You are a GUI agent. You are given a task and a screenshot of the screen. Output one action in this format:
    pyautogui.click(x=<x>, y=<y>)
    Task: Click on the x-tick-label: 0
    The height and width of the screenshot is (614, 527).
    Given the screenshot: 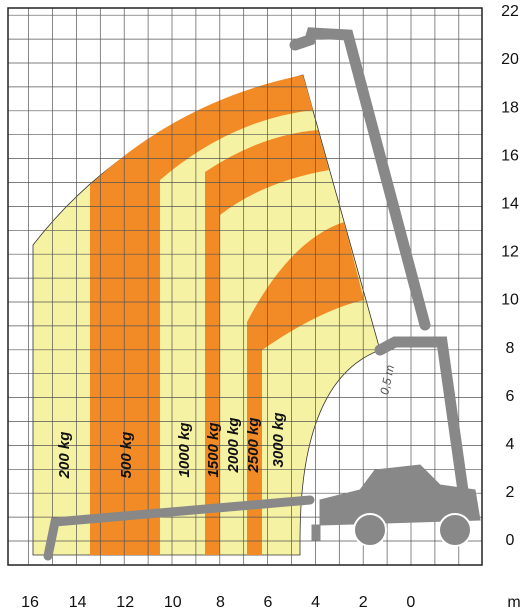 What is the action you would take?
    pyautogui.click(x=410, y=602)
    